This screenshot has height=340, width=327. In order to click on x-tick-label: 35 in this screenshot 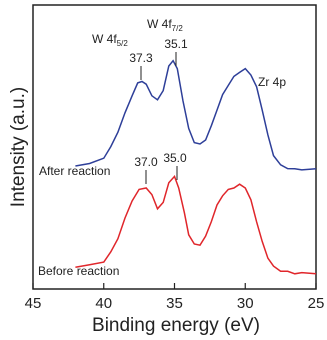, I will do `click(174, 303)`.